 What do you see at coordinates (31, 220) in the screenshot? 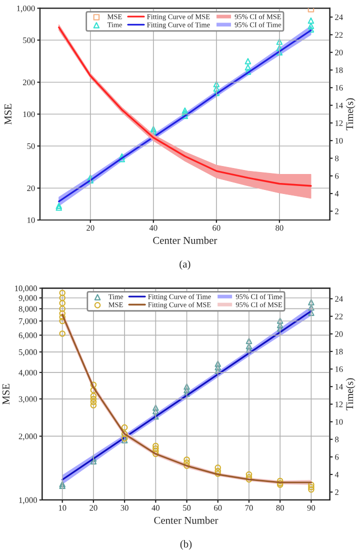
I see `y-tick-label: 10` at bounding box center [31, 220].